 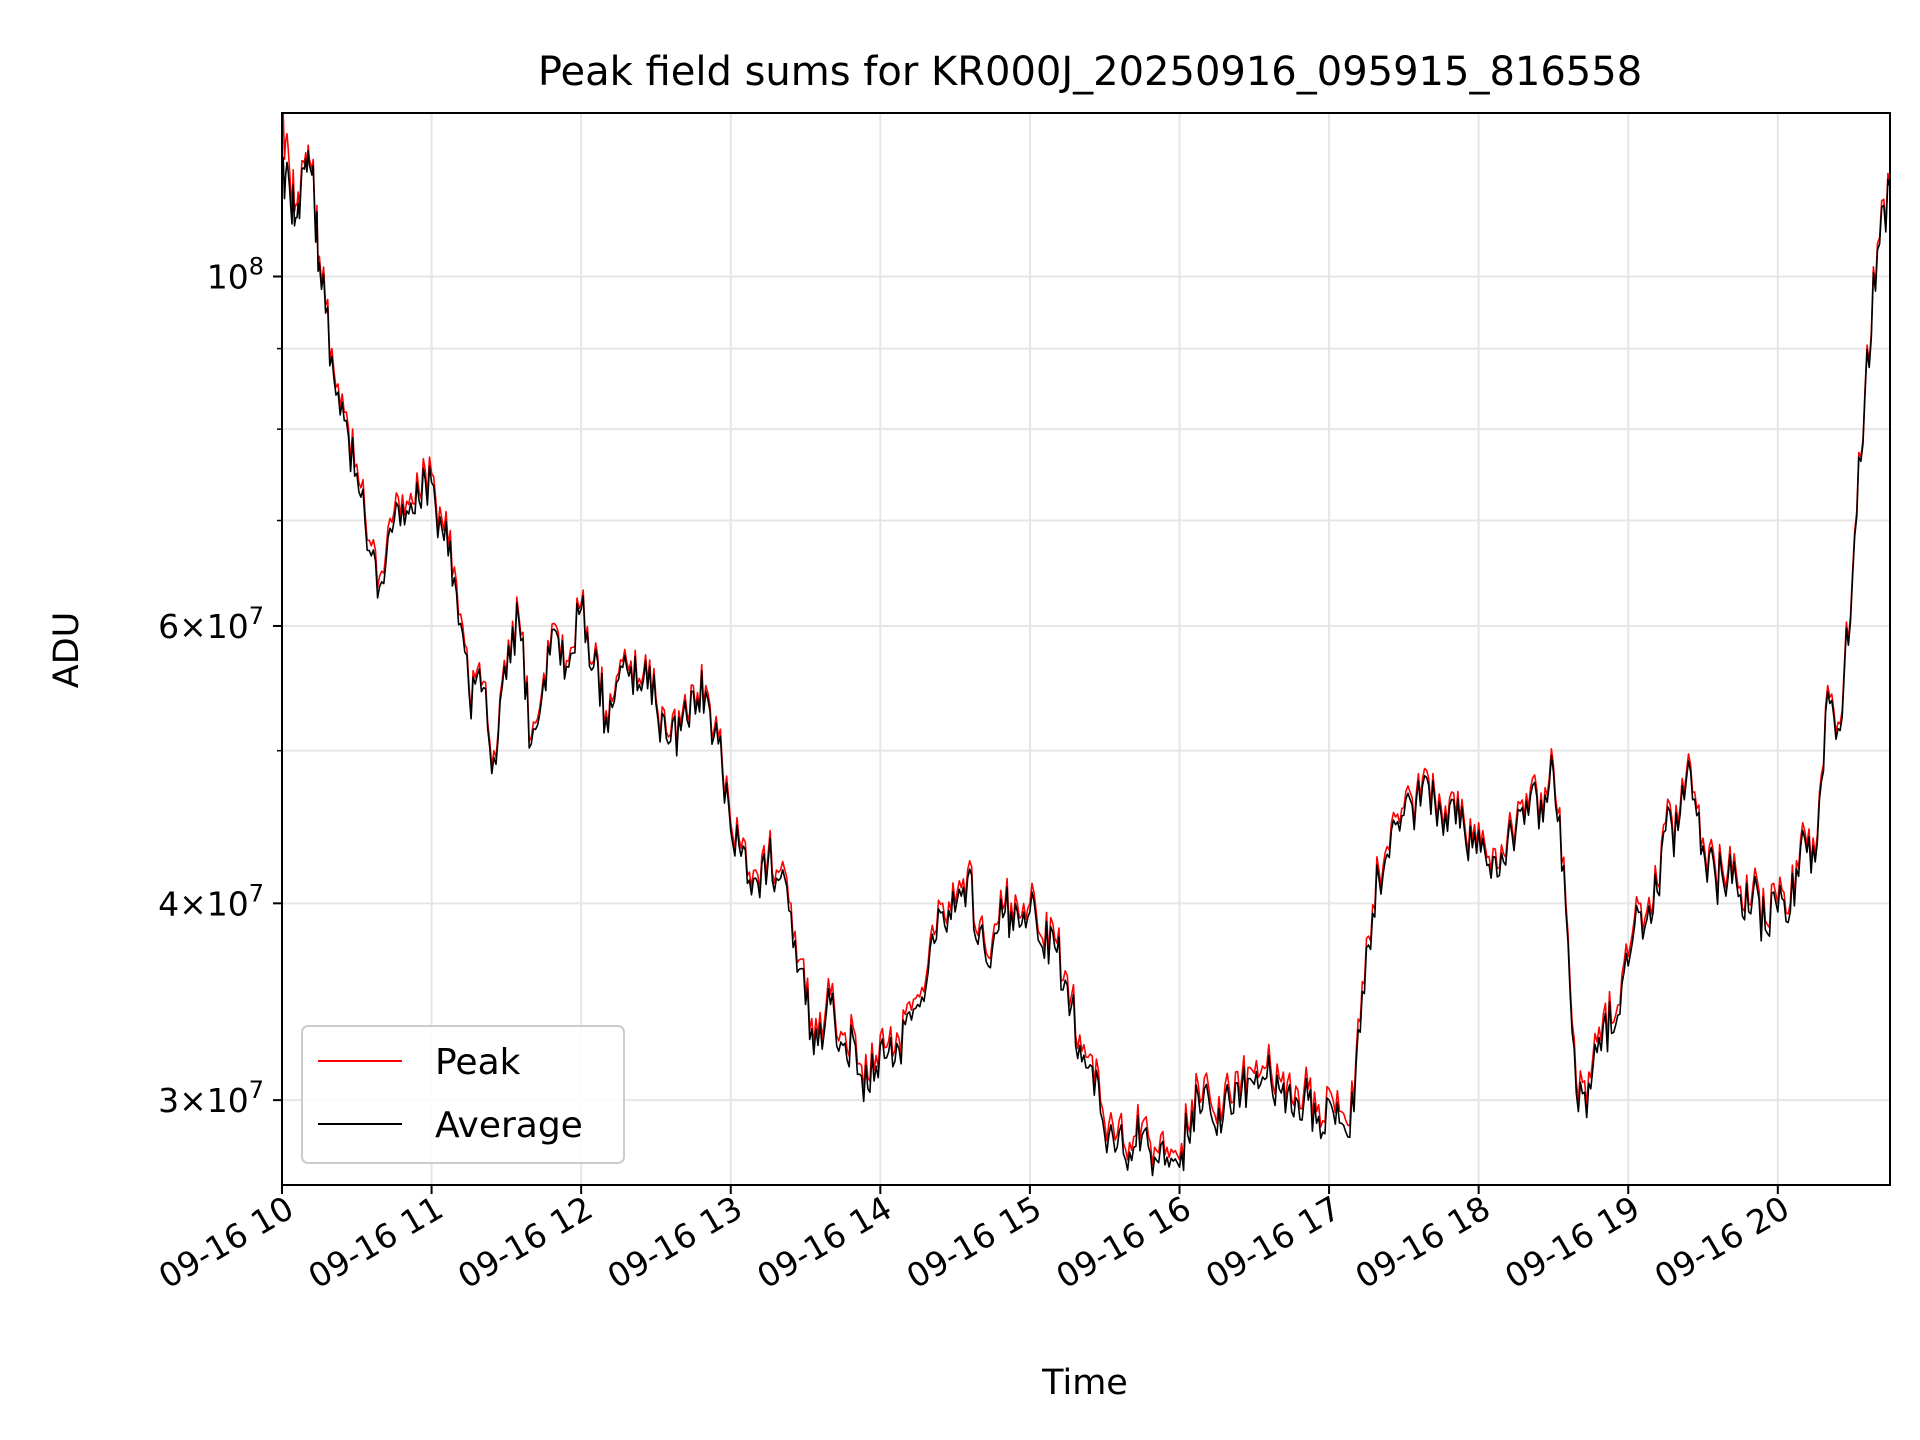 I want to click on y-tick-label: 4×107, so click(x=211, y=901).